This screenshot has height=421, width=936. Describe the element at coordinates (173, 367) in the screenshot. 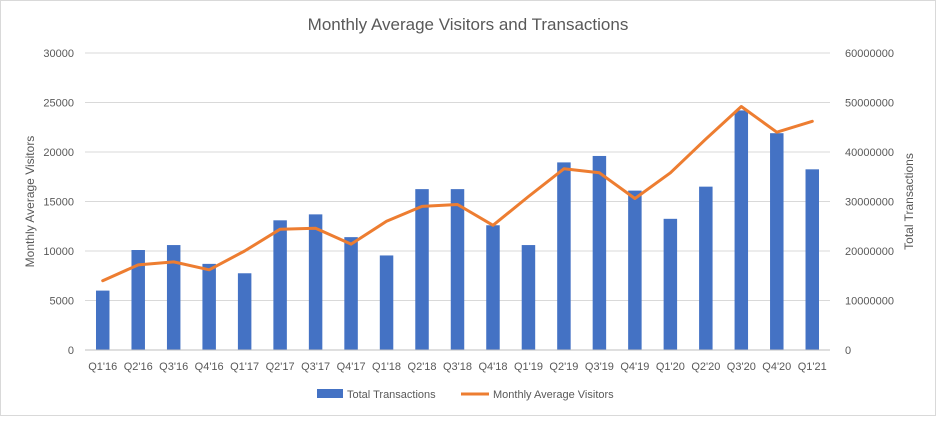

I see `x-tick-label: Q3'16` at that location.